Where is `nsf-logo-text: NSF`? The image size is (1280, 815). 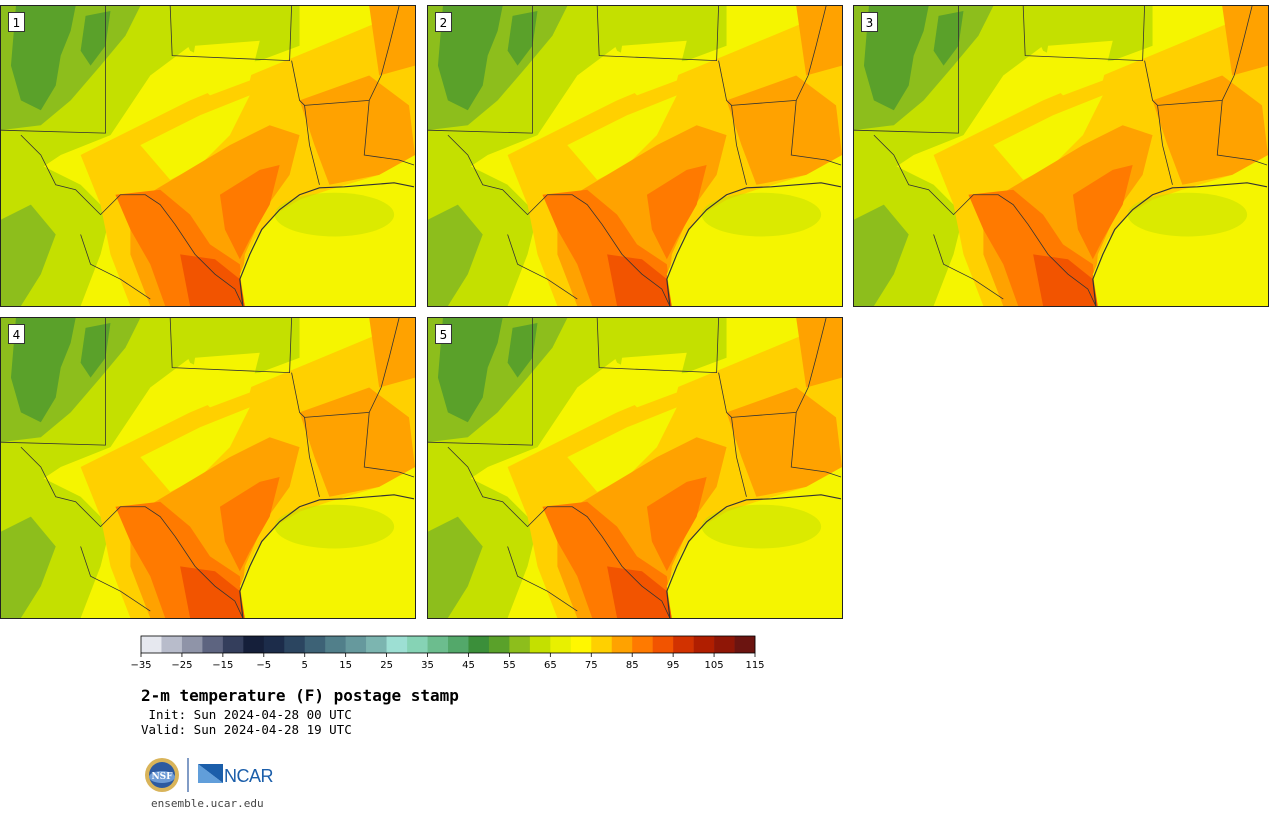
nsf-logo-text: NSF is located at coordinates (162, 777).